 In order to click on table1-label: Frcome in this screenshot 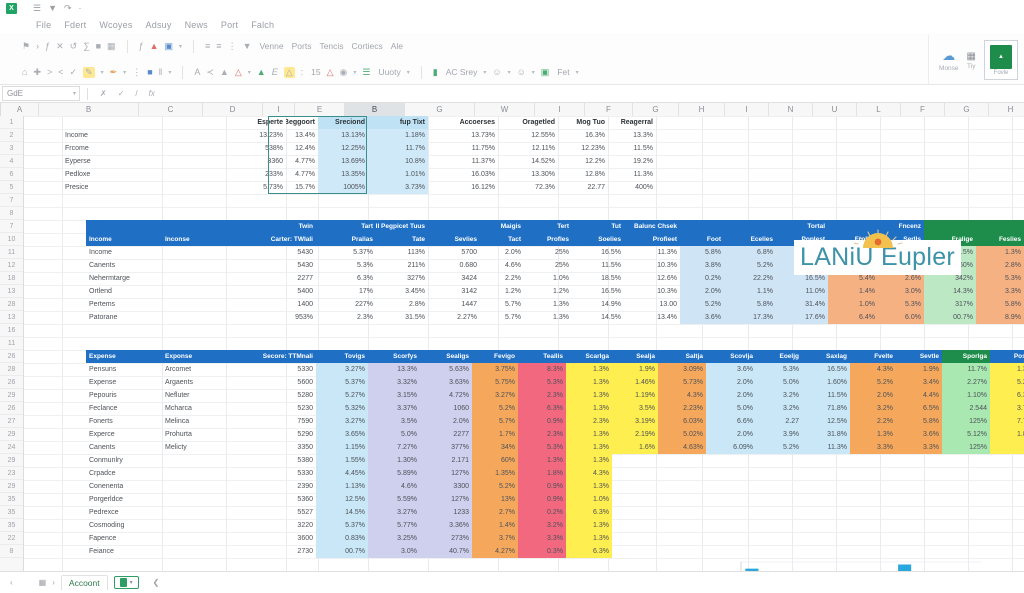, I will do `click(77, 148)`.